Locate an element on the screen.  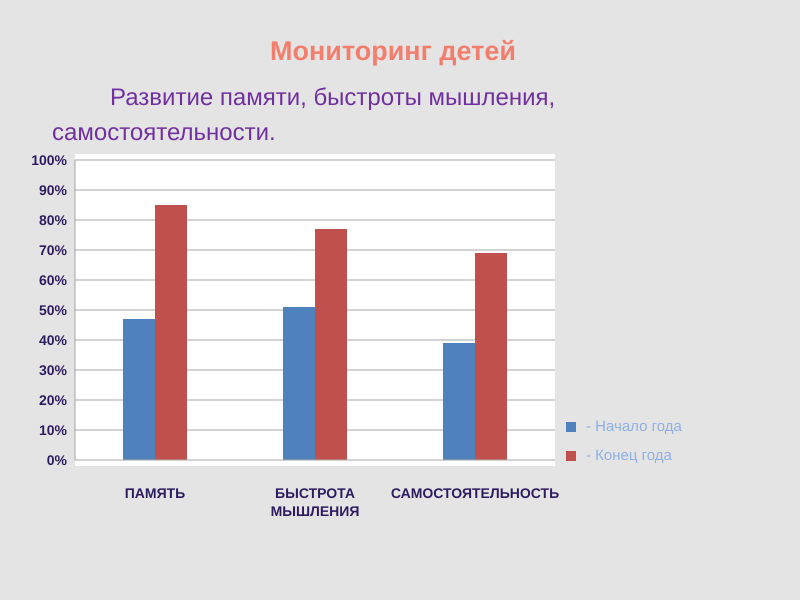
y-tick-label: 80% is located at coordinates (53, 220).